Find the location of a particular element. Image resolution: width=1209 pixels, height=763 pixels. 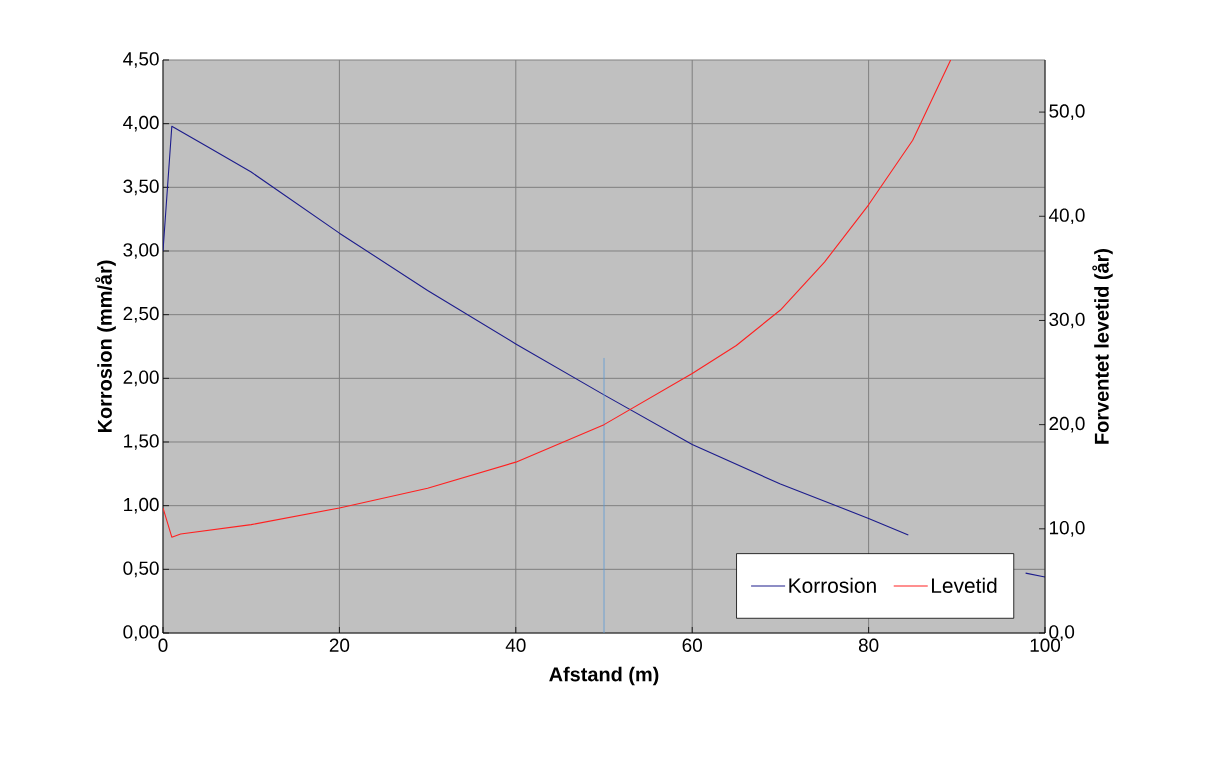

y-tick-label: 0,00 is located at coordinates (141, 633).